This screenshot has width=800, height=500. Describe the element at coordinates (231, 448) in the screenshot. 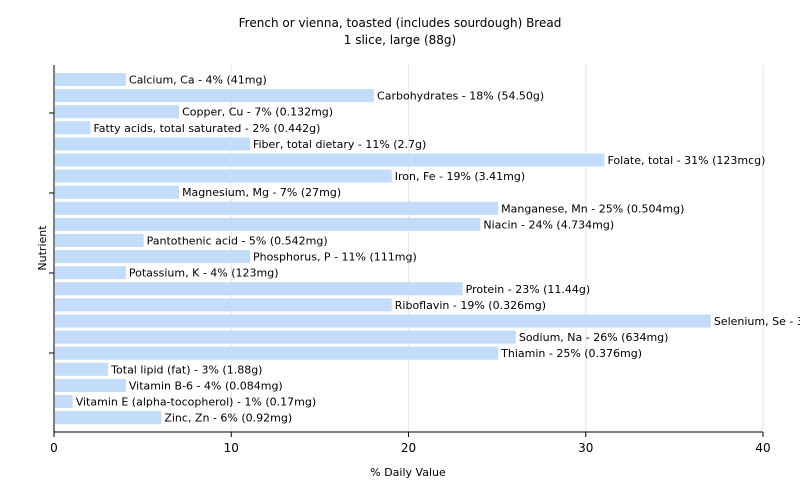

I see `x-tick-label-1: 10` at that location.